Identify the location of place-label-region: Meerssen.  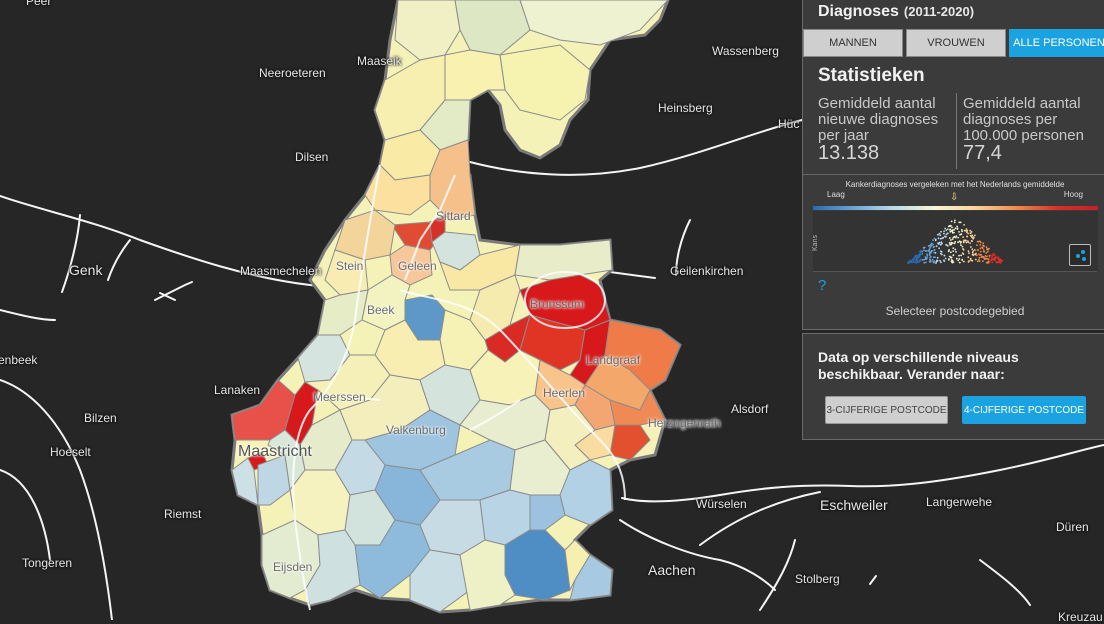
(339, 397).